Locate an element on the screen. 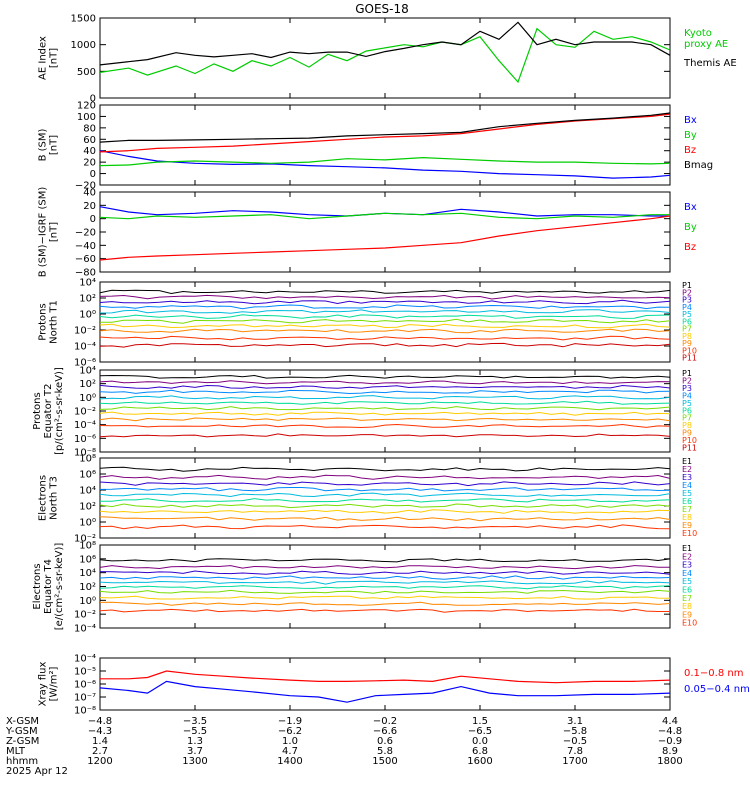 The image size is (750, 800). y-tick-label: 40 is located at coordinates (89, 151).